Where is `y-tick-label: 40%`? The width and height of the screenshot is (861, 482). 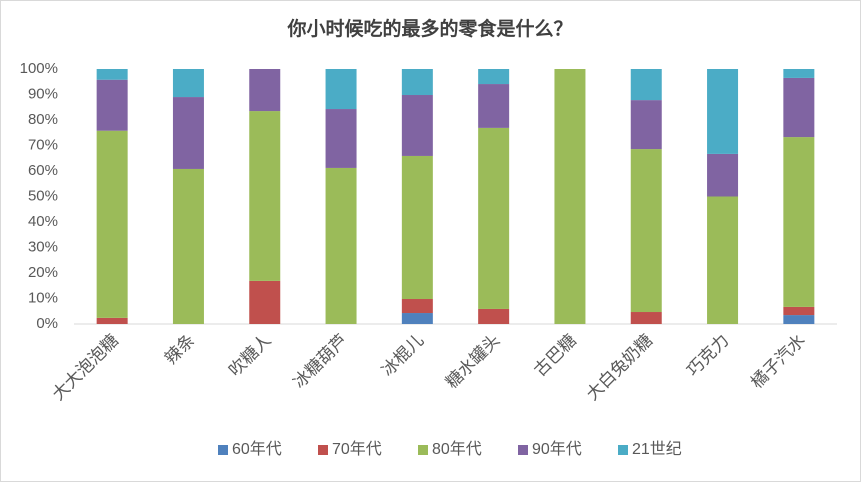
y-tick-label: 40% is located at coordinates (43, 221).